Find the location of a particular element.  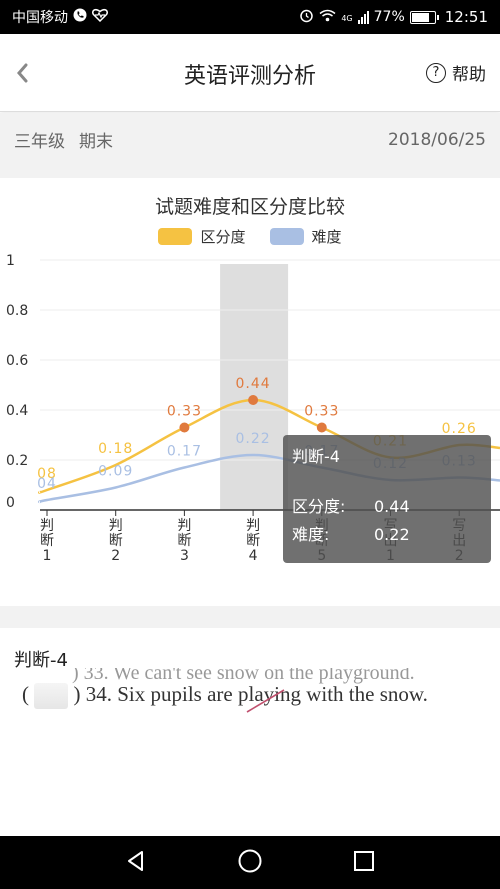

tooltip-title: 判断-4 is located at coordinates (316, 456).